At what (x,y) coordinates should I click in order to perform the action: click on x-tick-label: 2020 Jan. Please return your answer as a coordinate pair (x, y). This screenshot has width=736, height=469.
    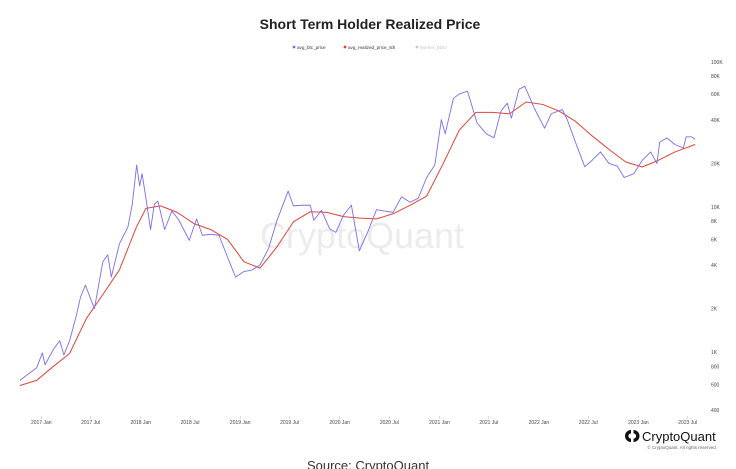
    Looking at the image, I should click on (339, 423).